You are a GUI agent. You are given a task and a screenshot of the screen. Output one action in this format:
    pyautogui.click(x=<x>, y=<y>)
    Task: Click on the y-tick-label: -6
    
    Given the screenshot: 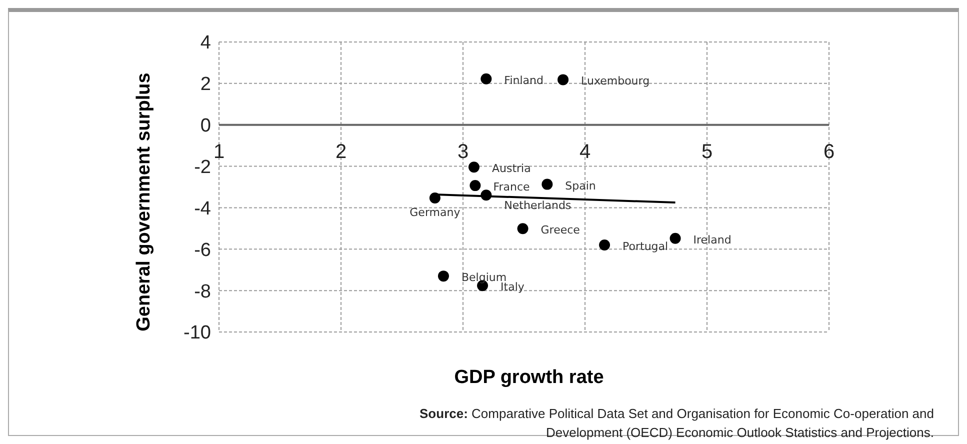 What is the action you would take?
    pyautogui.click(x=202, y=250)
    